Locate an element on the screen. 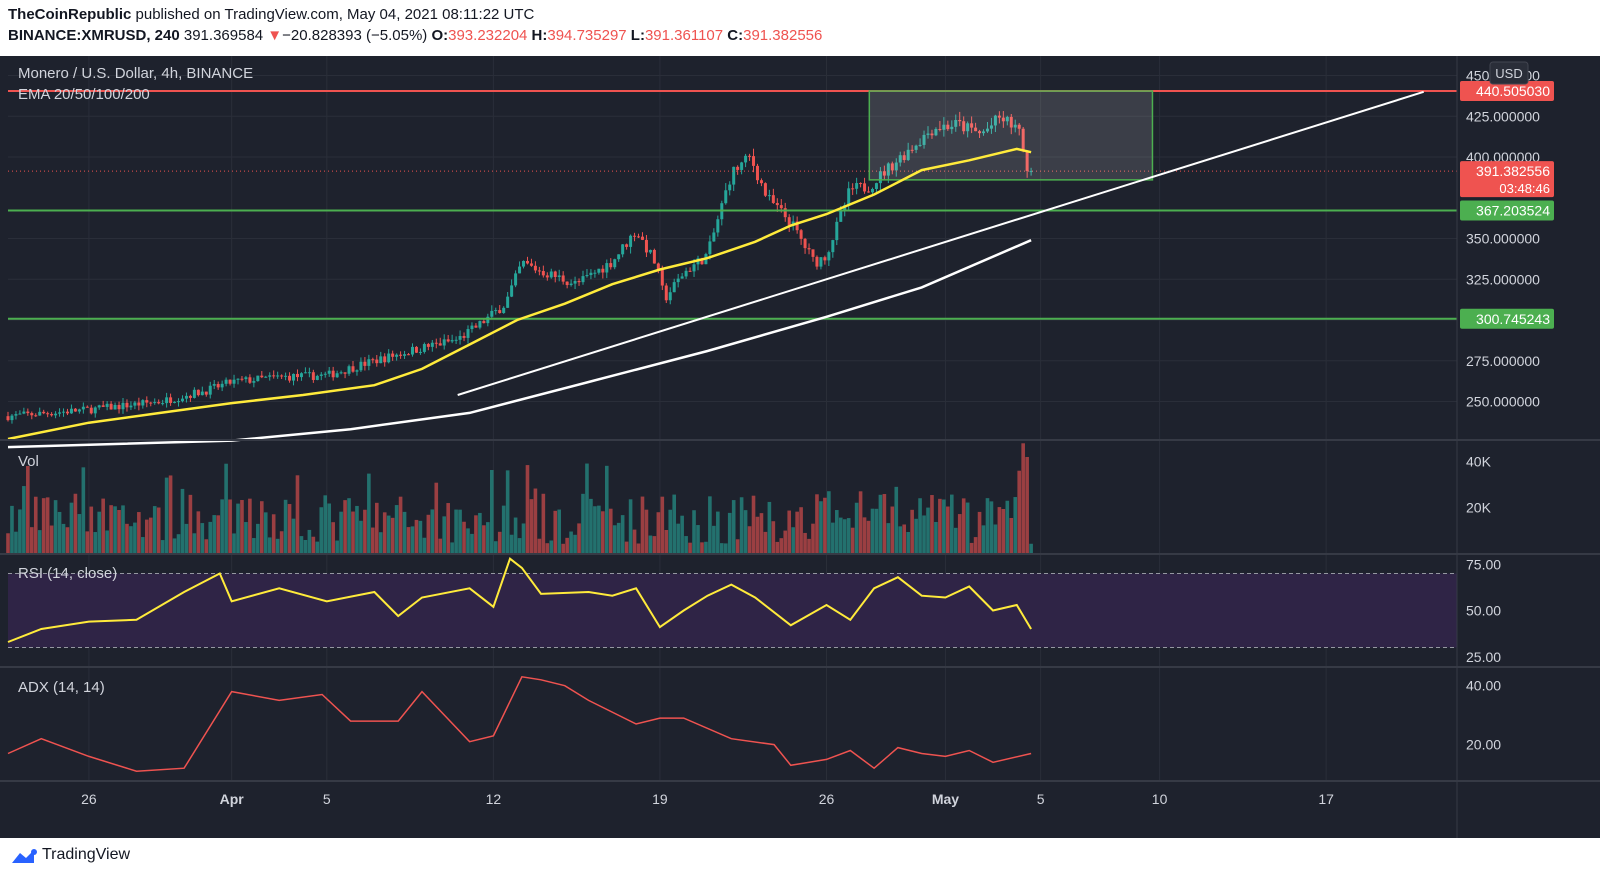 This screenshot has width=1600, height=877. open-label: O: is located at coordinates (440, 35).